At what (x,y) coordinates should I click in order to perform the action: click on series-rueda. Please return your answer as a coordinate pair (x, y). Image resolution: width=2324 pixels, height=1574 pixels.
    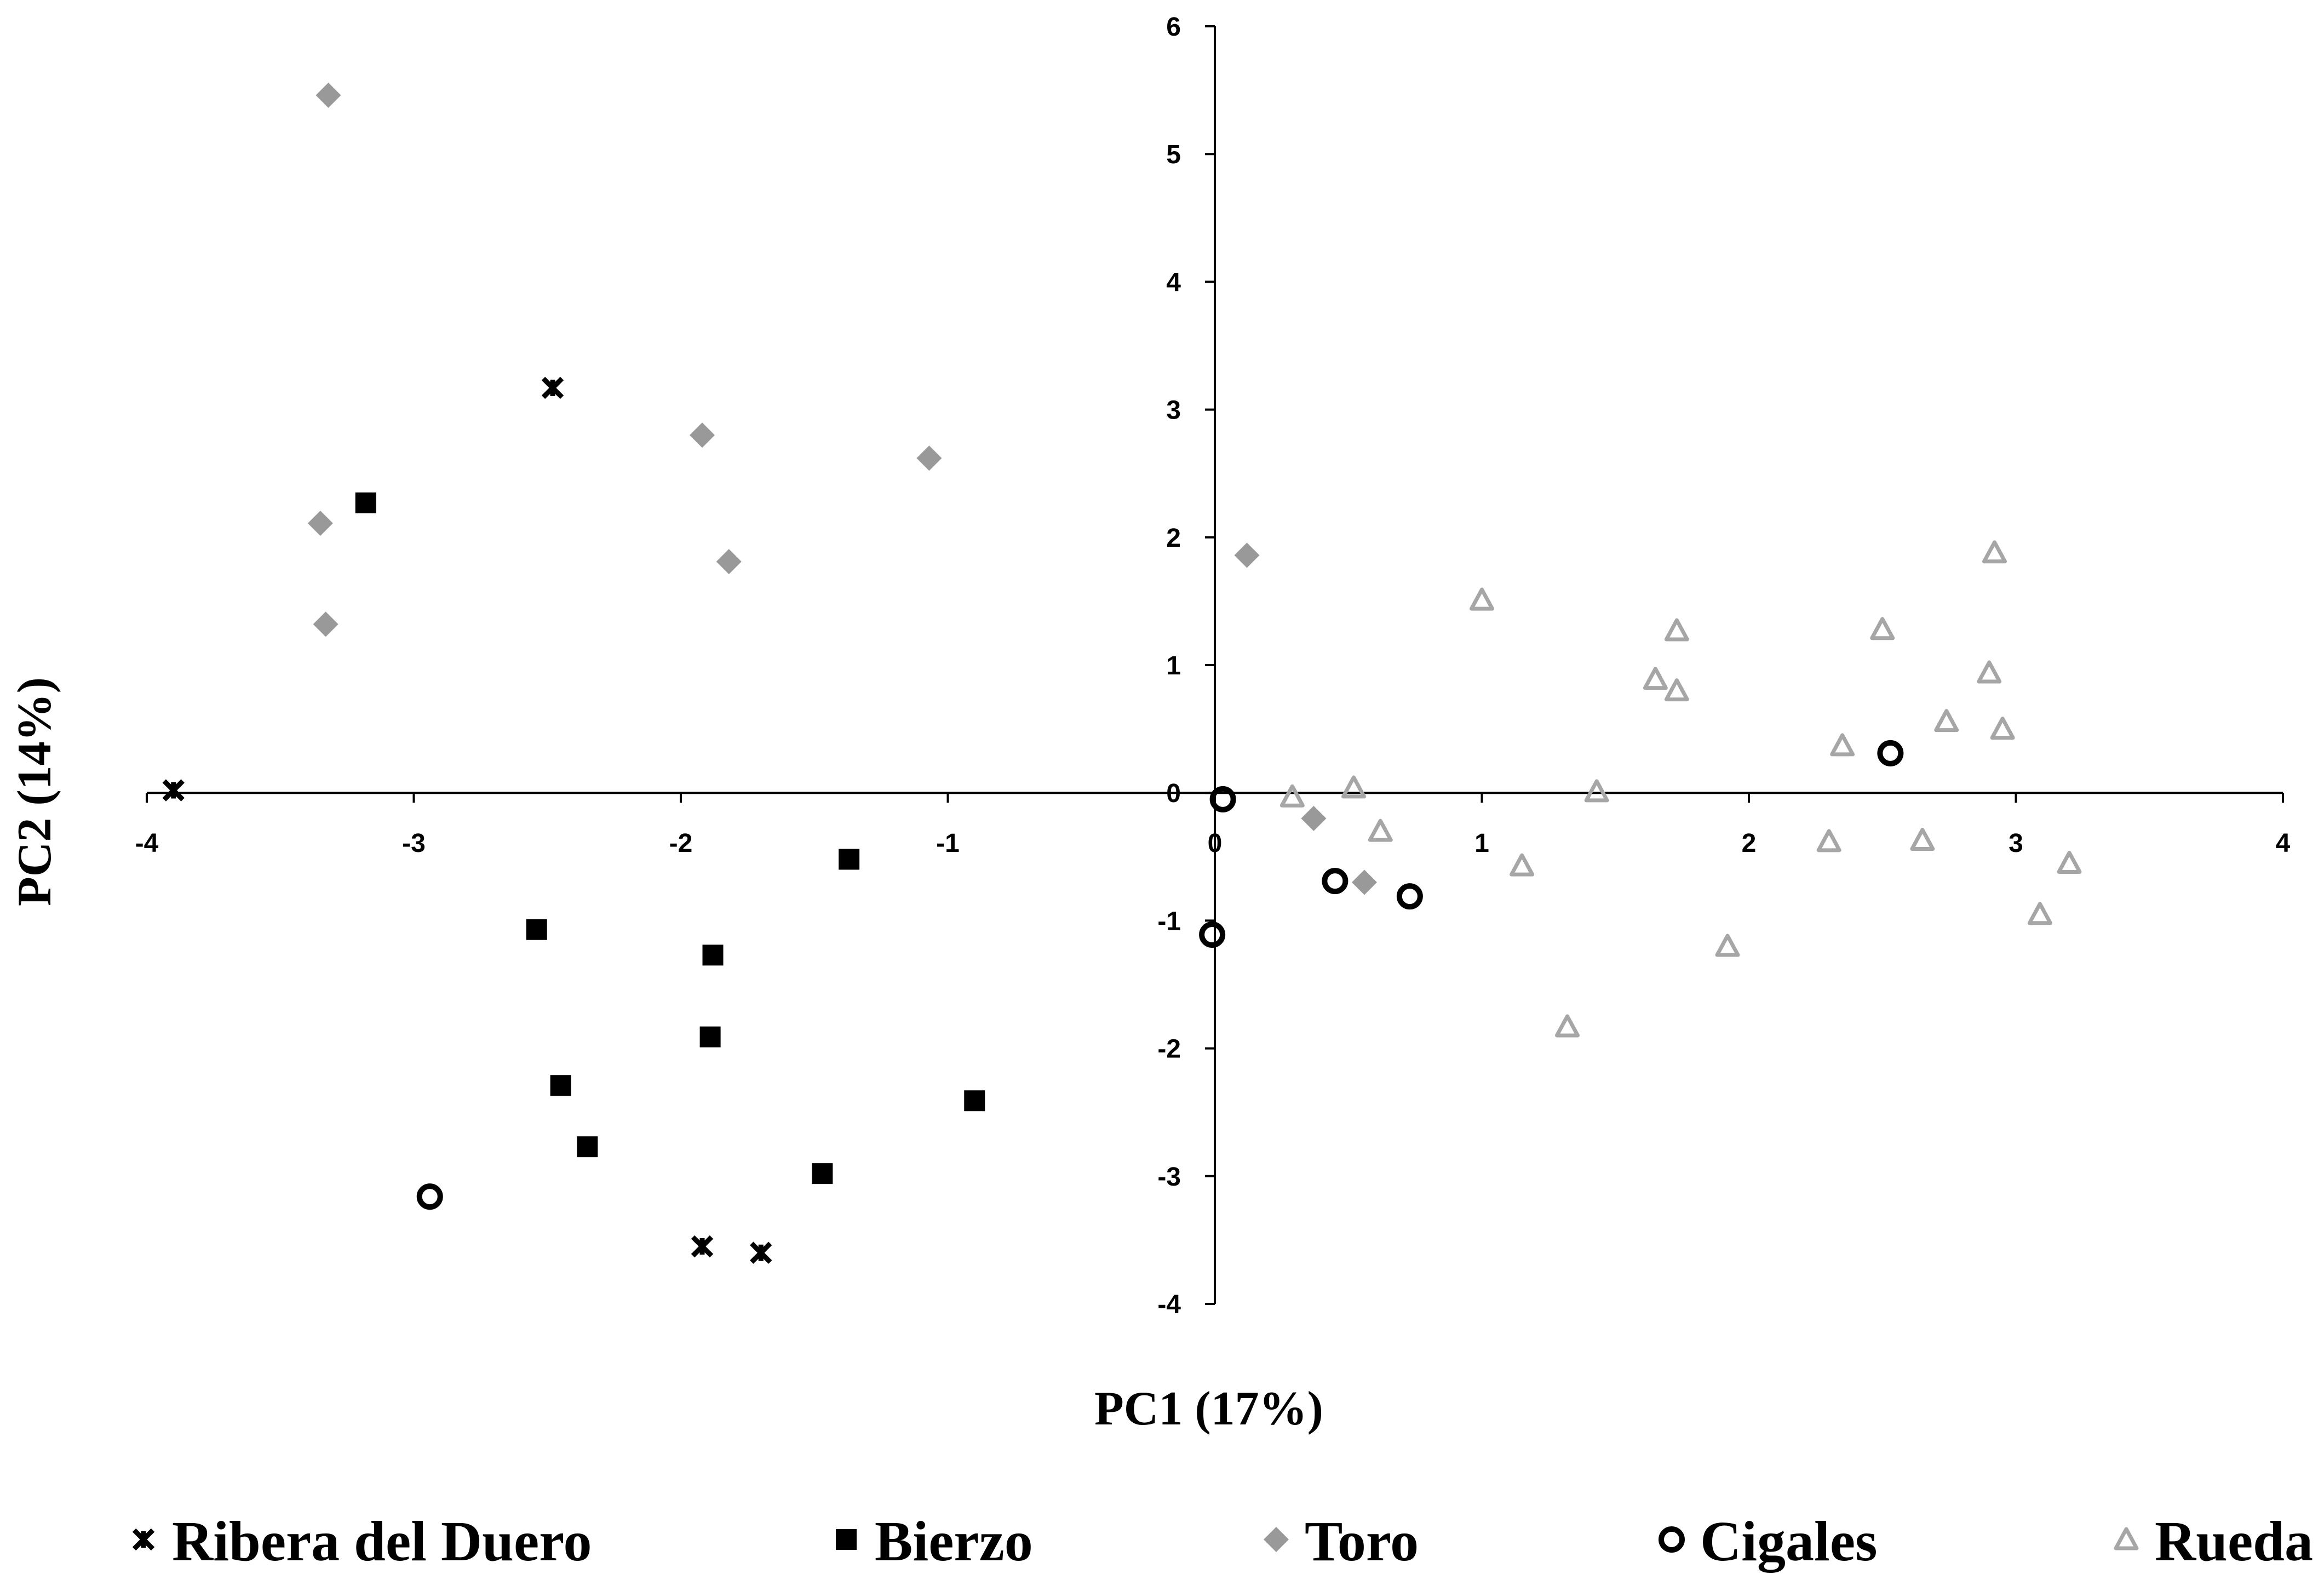
    Looking at the image, I should click on (1680, 789).